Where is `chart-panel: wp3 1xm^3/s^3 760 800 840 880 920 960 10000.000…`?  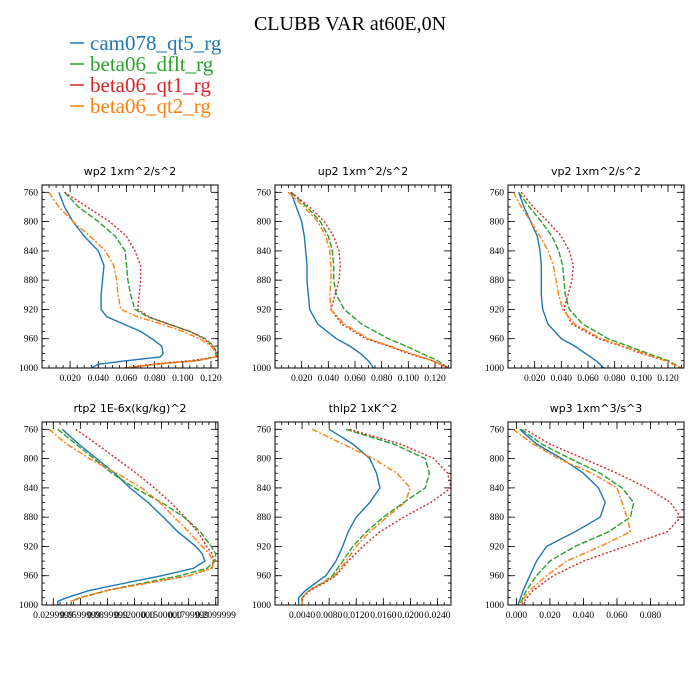
chart-panel: wp3 1xm^3/s^3 760 800 840 880 920 960 10000.000… is located at coordinates (585, 511).